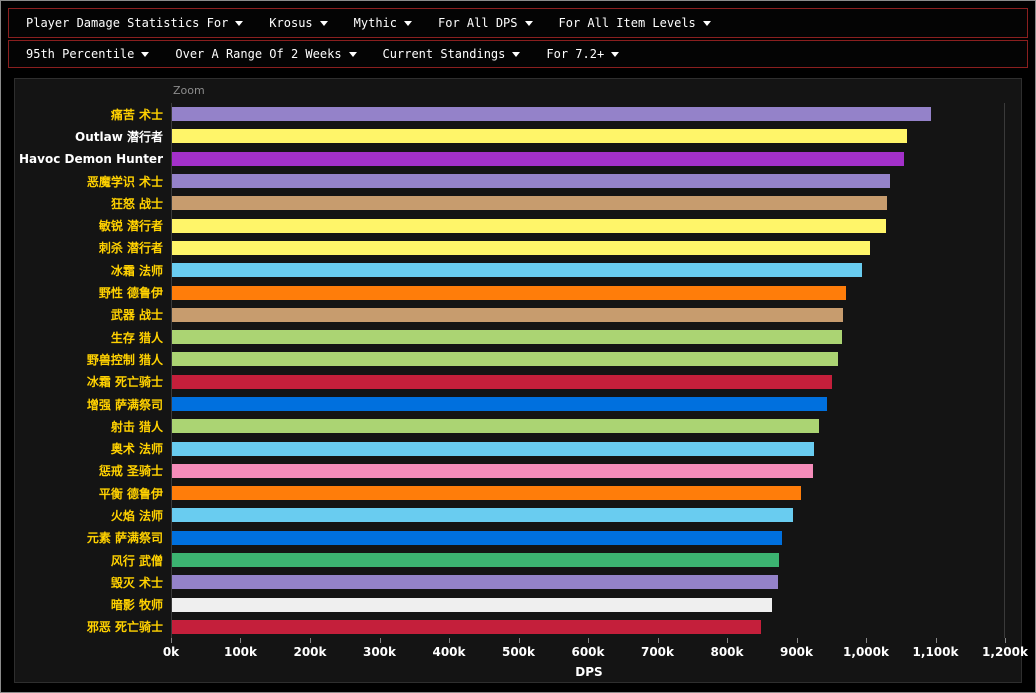 The height and width of the screenshot is (693, 1036). I want to click on chart-row: Outlaw 潜行者, so click(518, 136).